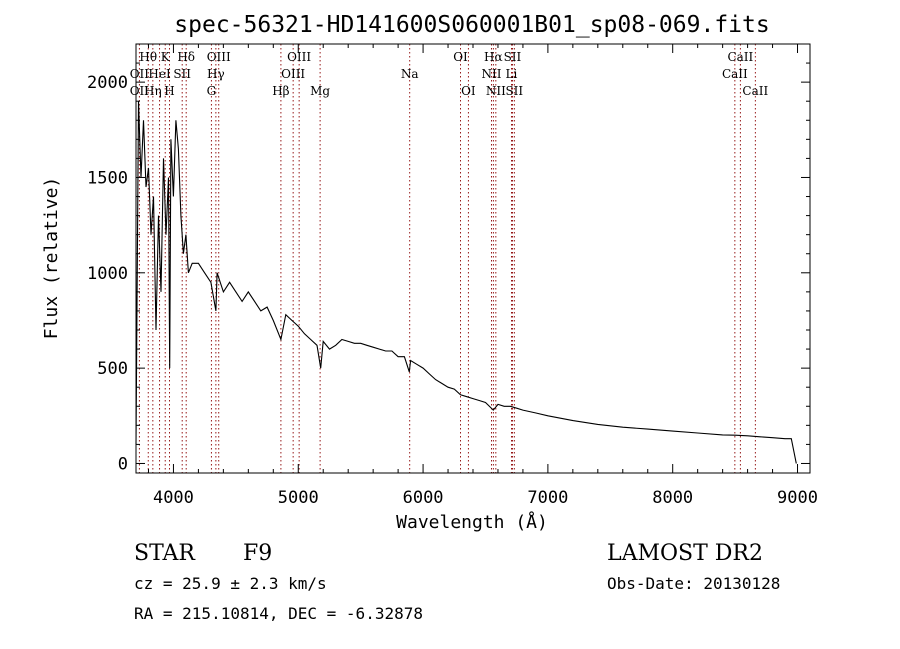 This screenshot has height=649, width=900. I want to click on spectral-line-label: Hγ, so click(216, 74).